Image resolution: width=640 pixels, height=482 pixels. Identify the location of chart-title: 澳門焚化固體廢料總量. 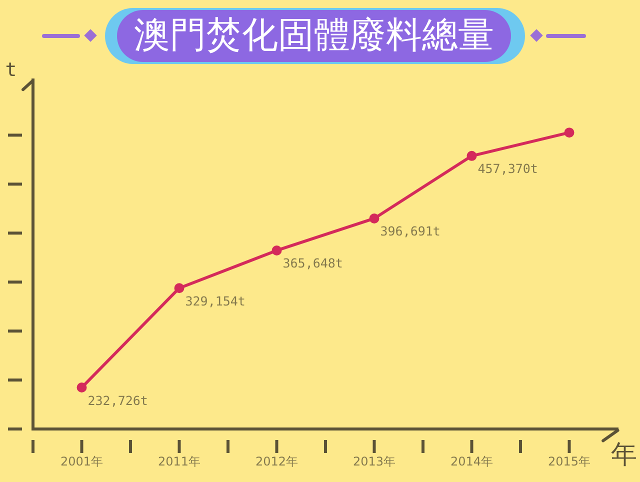
(314, 35).